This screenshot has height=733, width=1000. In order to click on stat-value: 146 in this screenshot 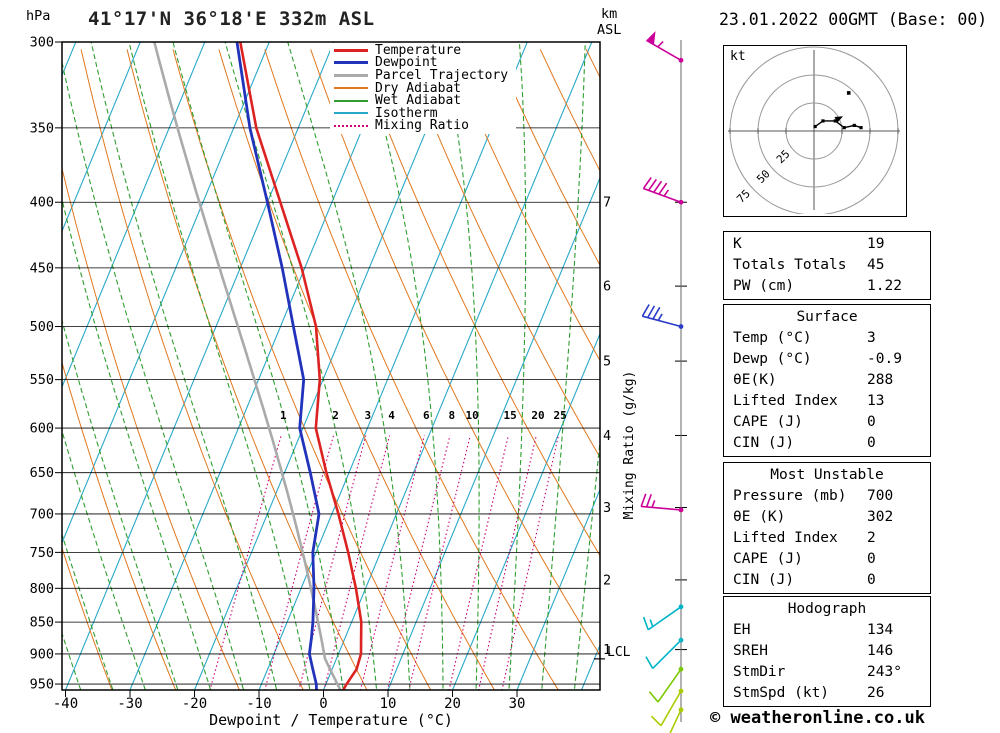, I will do `click(880, 651)`.